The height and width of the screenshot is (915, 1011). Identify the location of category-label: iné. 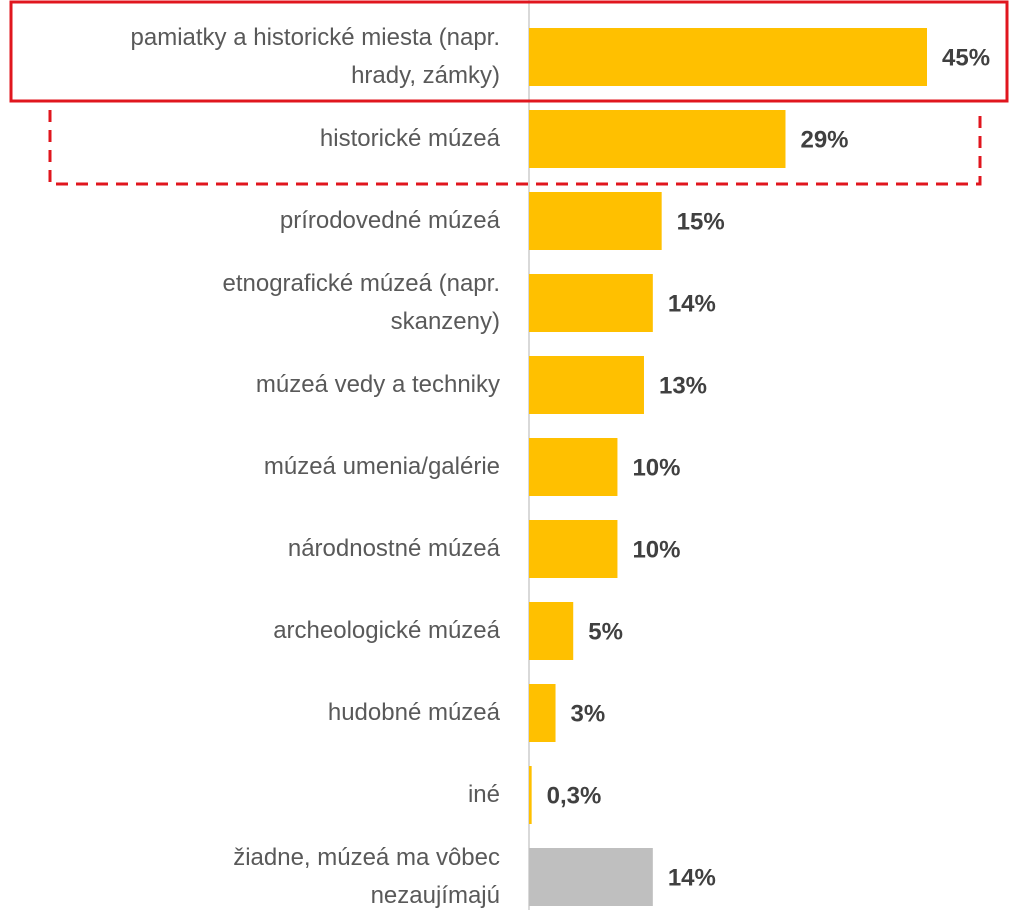
(483, 794).